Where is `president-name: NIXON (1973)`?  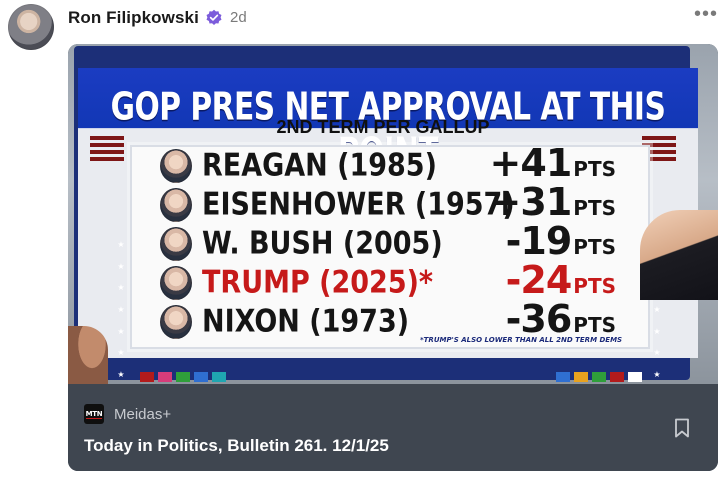 president-name: NIXON (1973) is located at coordinates (306, 321).